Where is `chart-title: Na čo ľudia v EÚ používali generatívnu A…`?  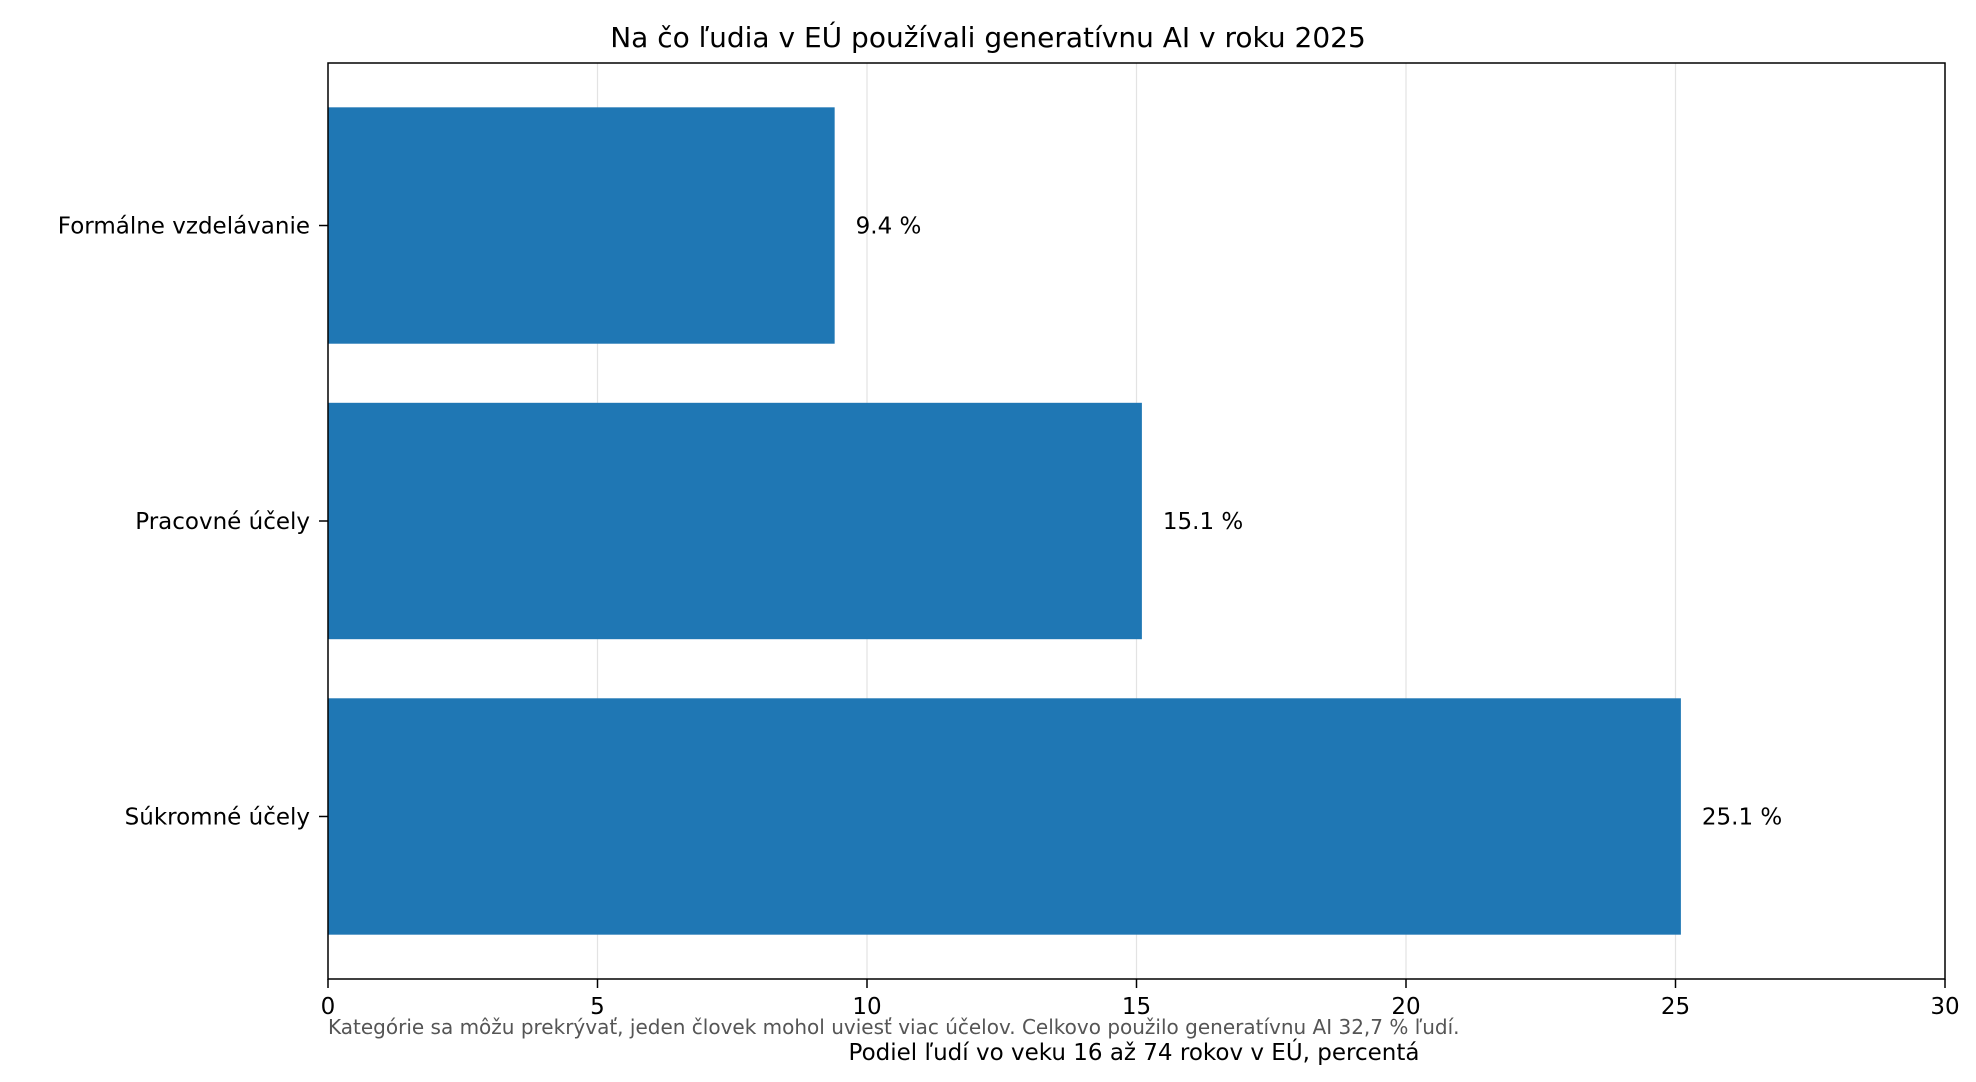
chart-title: Na čo ľudia v EÚ používali generatívnu A… is located at coordinates (988, 37).